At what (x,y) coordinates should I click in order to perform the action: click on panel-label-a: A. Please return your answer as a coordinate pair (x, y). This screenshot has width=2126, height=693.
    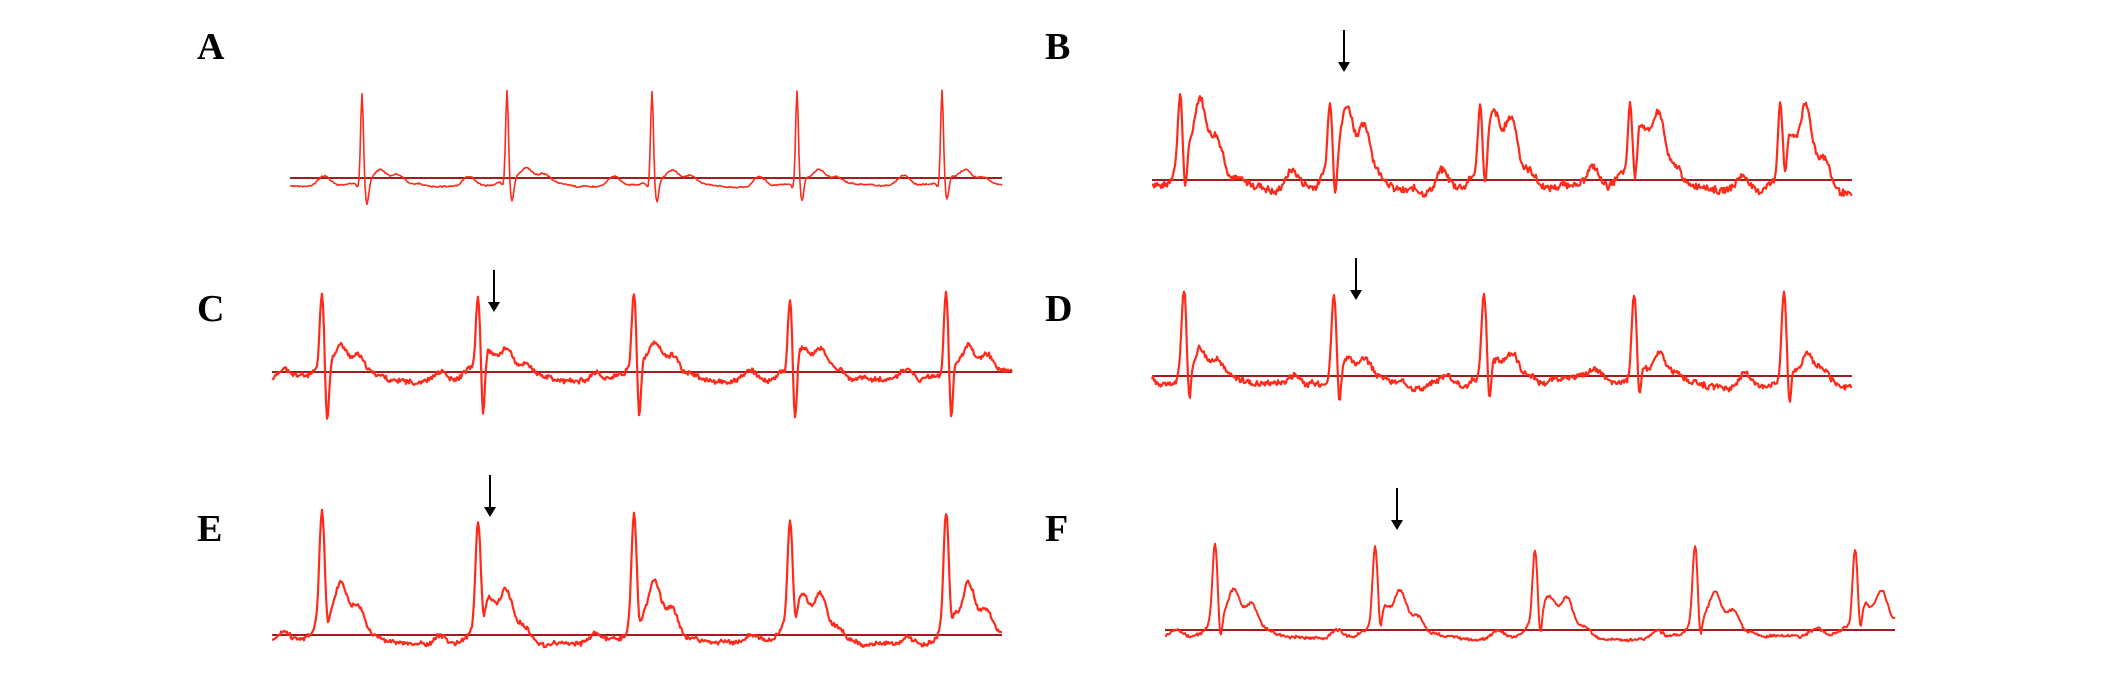
    Looking at the image, I should click on (211, 47).